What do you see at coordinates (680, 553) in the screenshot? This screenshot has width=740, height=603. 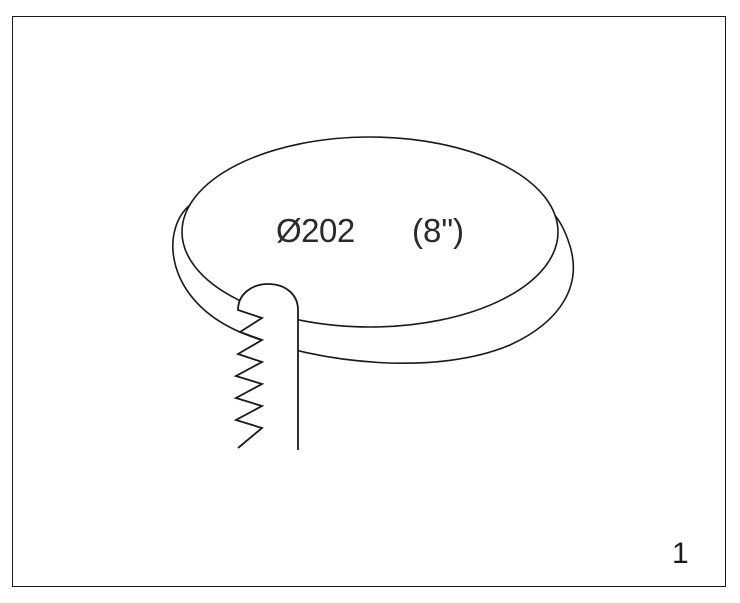 I see `figure-number: 1` at bounding box center [680, 553].